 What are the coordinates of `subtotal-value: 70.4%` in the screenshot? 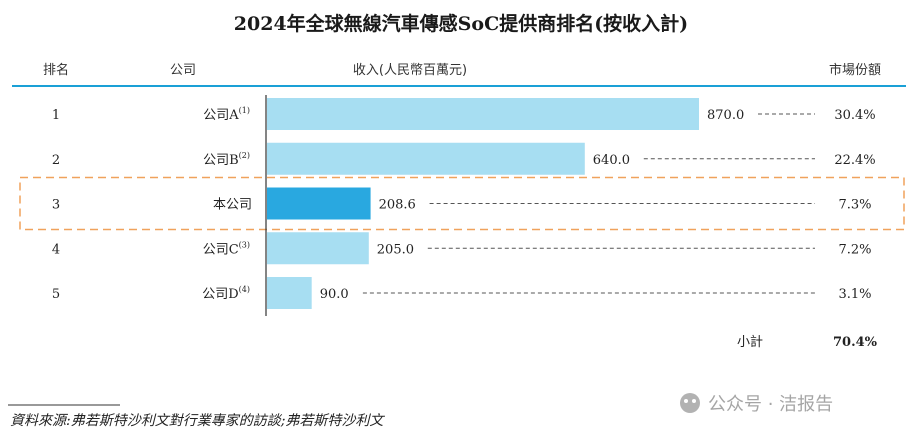 It's located at (855, 342).